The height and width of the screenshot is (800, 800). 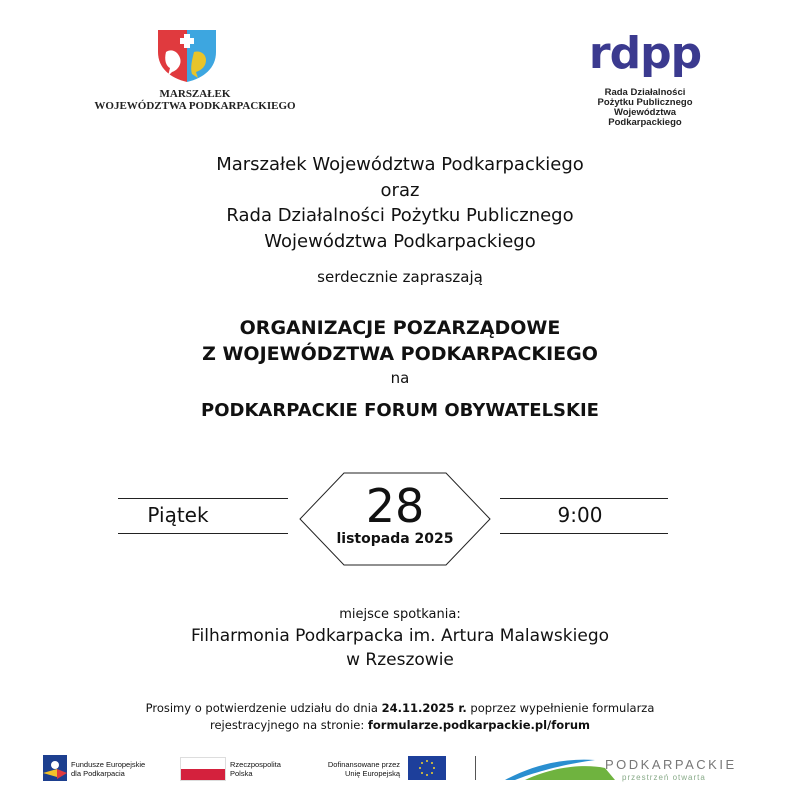 What do you see at coordinates (427, 768) in the screenshot?
I see `eu-flag-icon` at bounding box center [427, 768].